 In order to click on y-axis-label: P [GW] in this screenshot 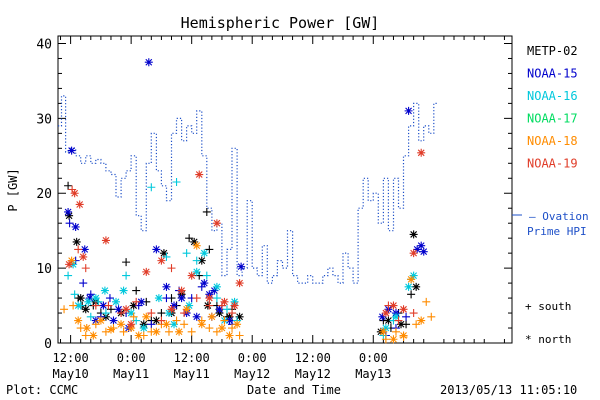, I will do `click(13, 189)`.